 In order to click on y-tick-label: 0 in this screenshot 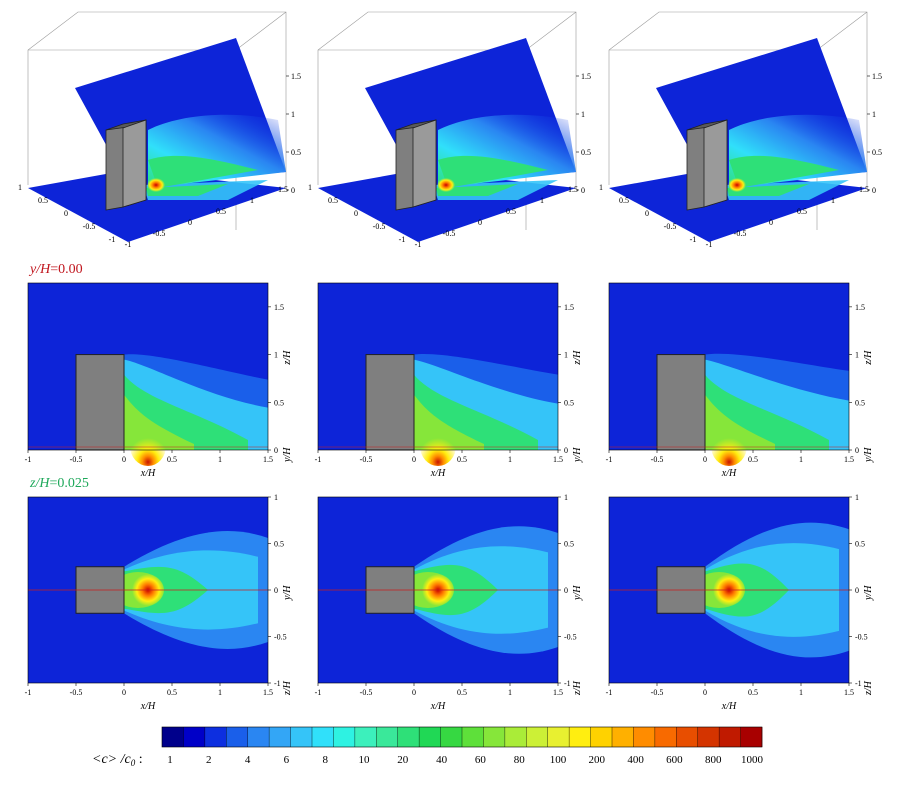, I will do `click(566, 590)`.